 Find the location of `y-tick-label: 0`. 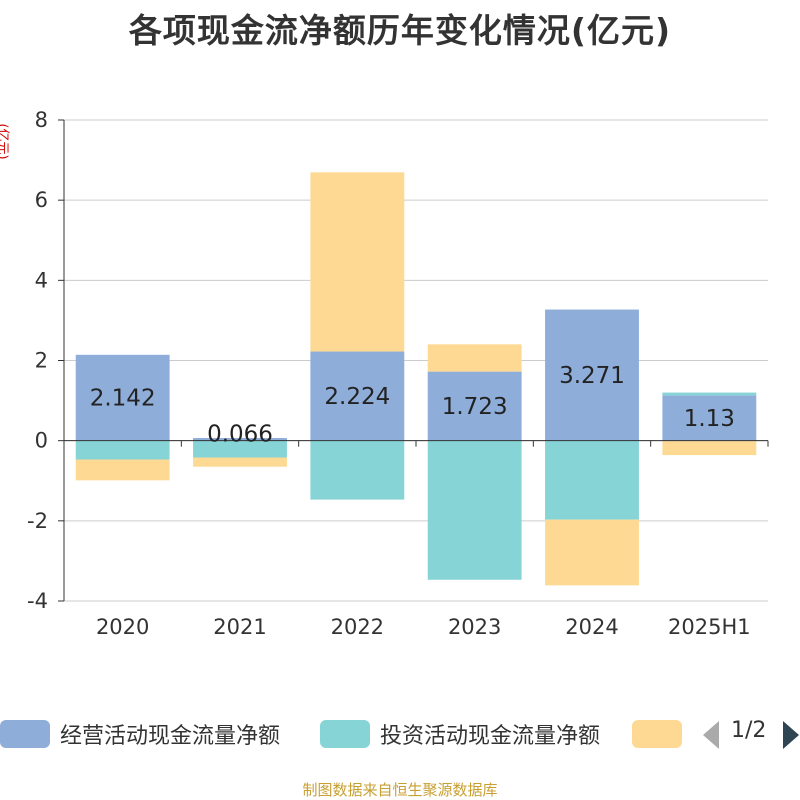

y-tick-label: 0 is located at coordinates (41, 441).